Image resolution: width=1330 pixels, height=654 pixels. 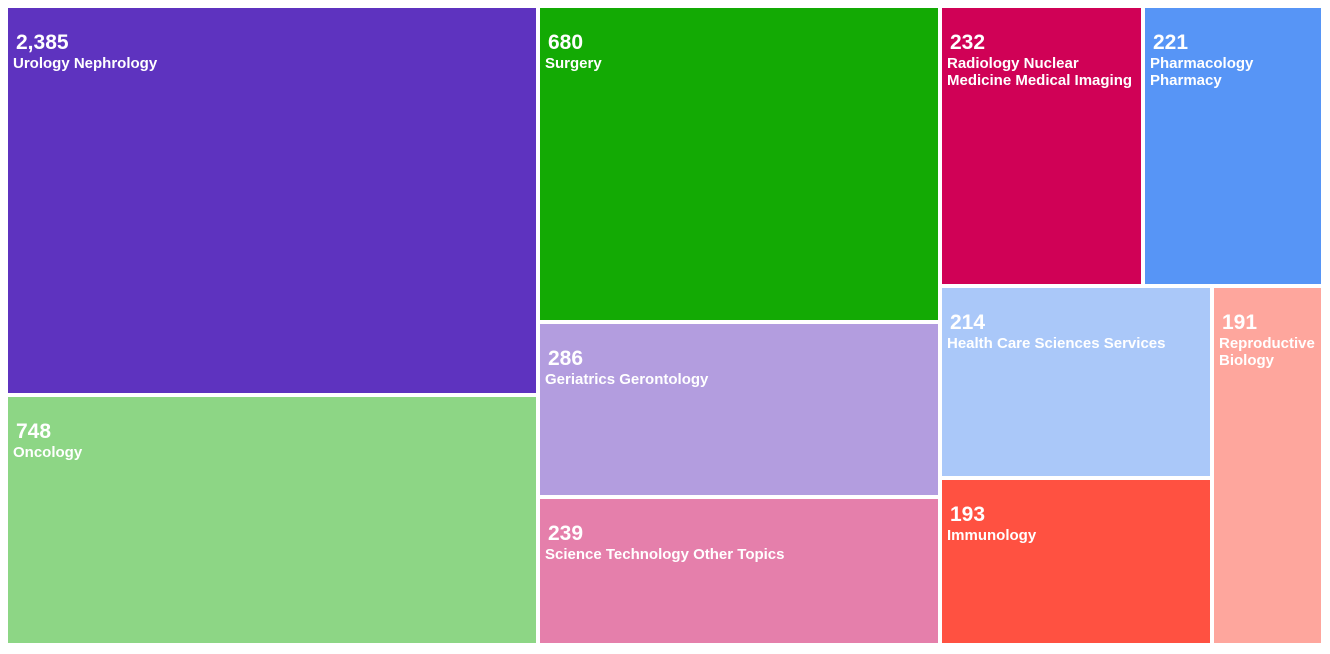 What do you see at coordinates (1240, 322) in the screenshot?
I see `tile-value: 191` at bounding box center [1240, 322].